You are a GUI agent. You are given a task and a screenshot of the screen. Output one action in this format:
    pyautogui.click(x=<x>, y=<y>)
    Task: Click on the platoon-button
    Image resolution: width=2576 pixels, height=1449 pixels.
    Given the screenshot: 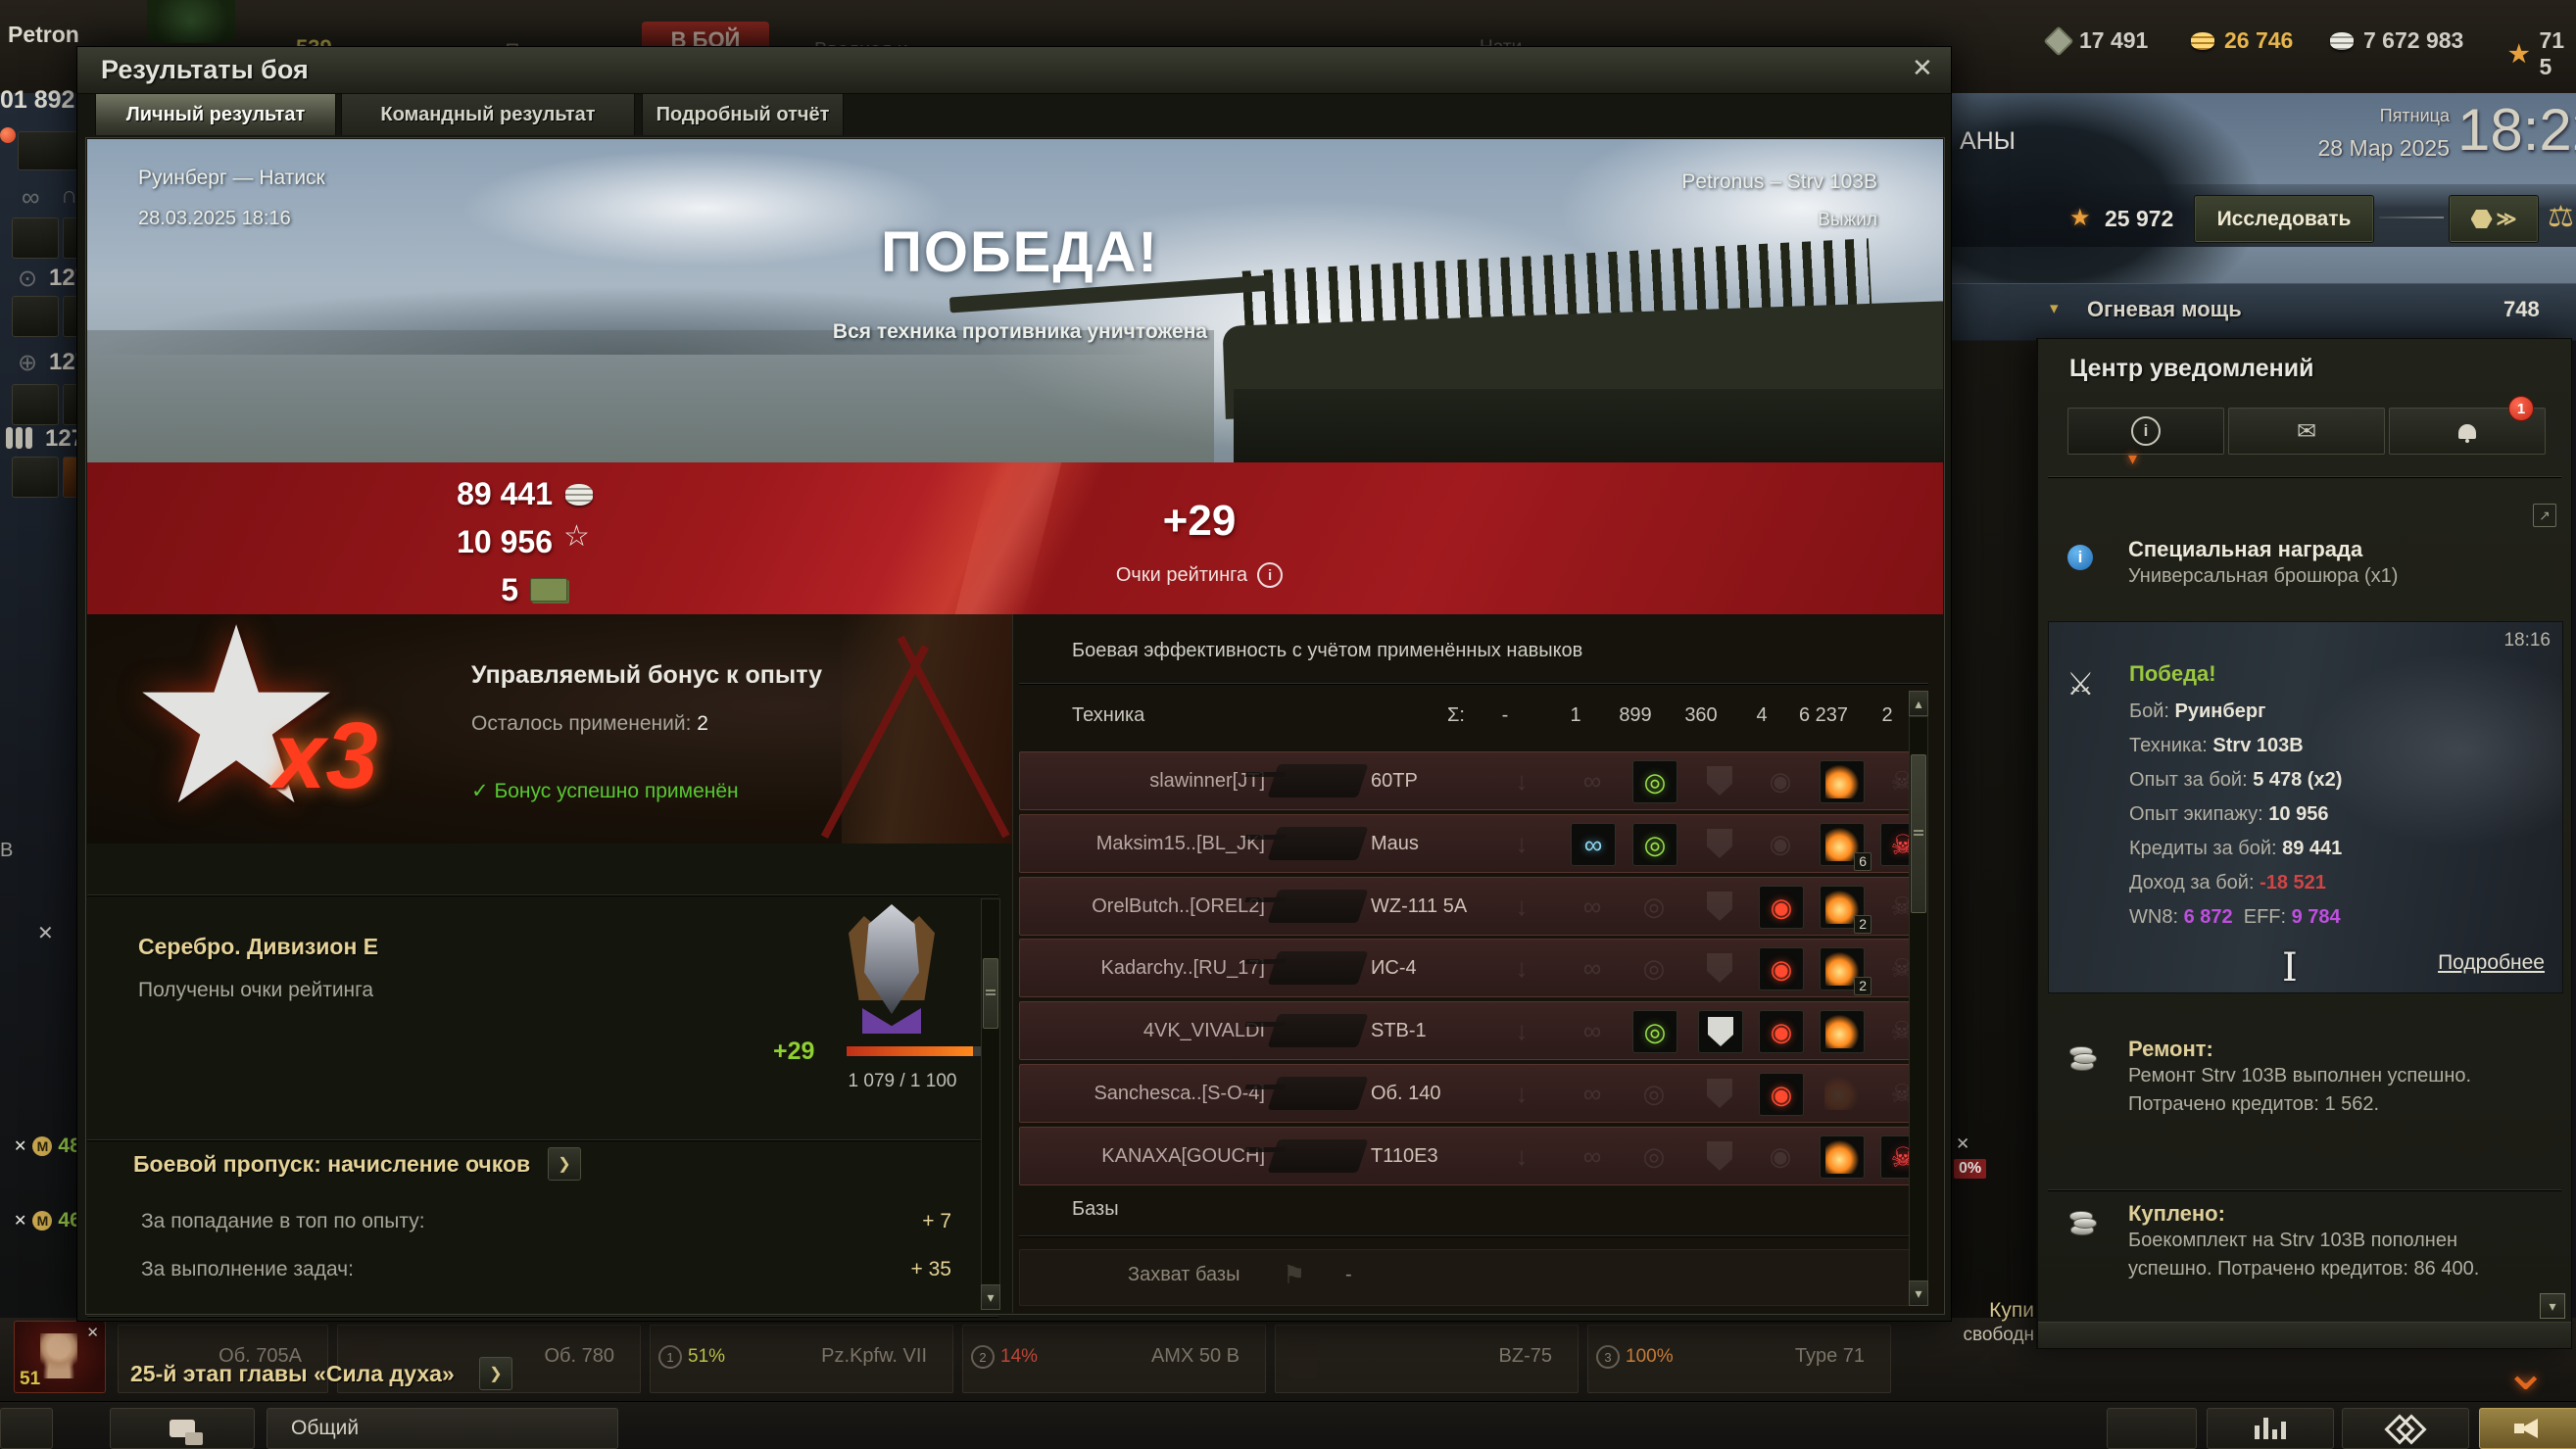 What is the action you would take?
    pyautogui.click(x=2405, y=1428)
    